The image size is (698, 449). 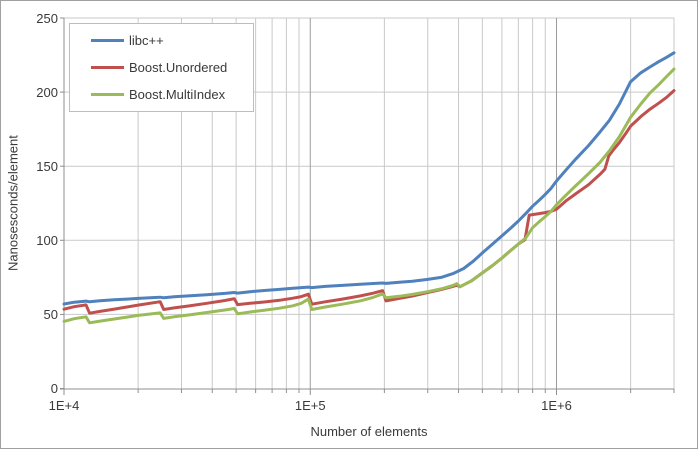 I want to click on legend-label: libc++, so click(x=146, y=40).